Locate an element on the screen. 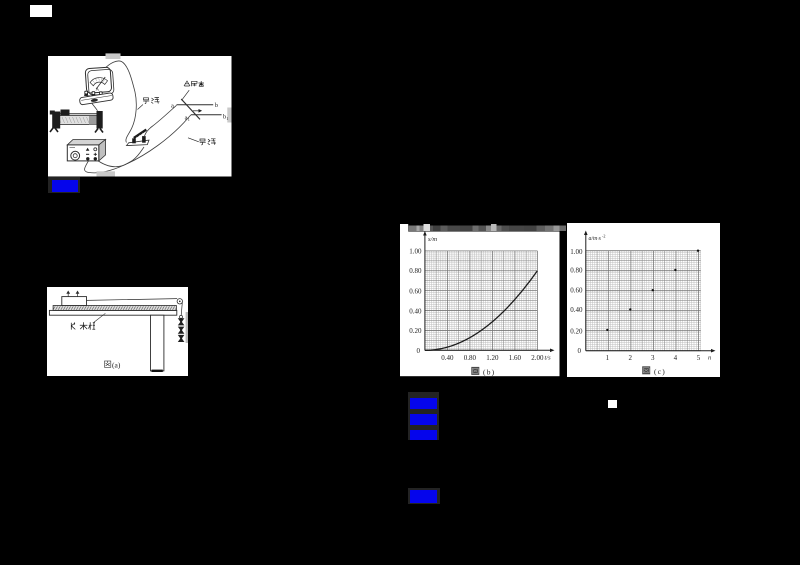 This screenshot has width=800, height=565. svg-text: A is located at coordinates (97, 89).